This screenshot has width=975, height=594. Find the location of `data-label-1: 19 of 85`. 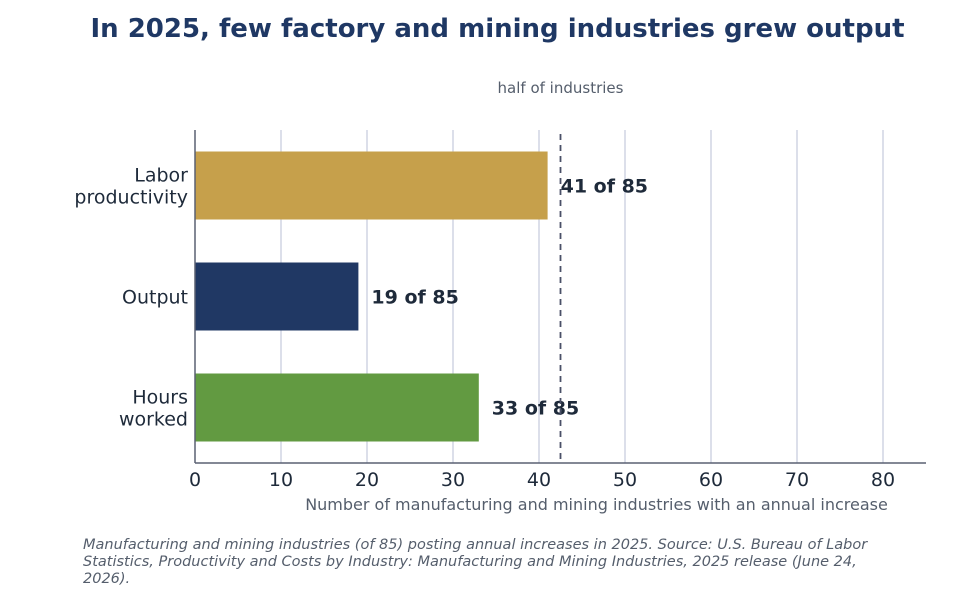

data-label-1: 19 of 85 is located at coordinates (414, 298).